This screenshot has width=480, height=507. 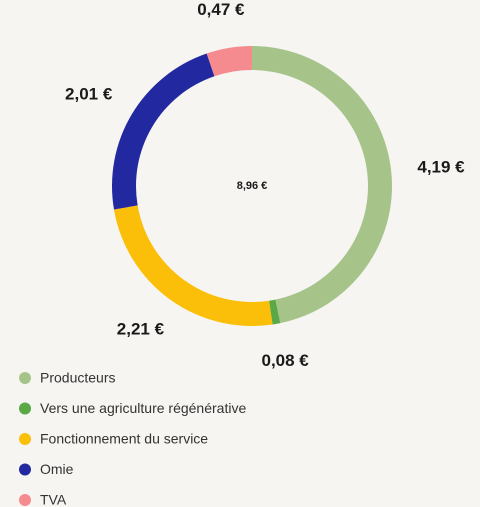 What do you see at coordinates (286, 360) in the screenshot?
I see `value-label: 0,08 €` at bounding box center [286, 360].